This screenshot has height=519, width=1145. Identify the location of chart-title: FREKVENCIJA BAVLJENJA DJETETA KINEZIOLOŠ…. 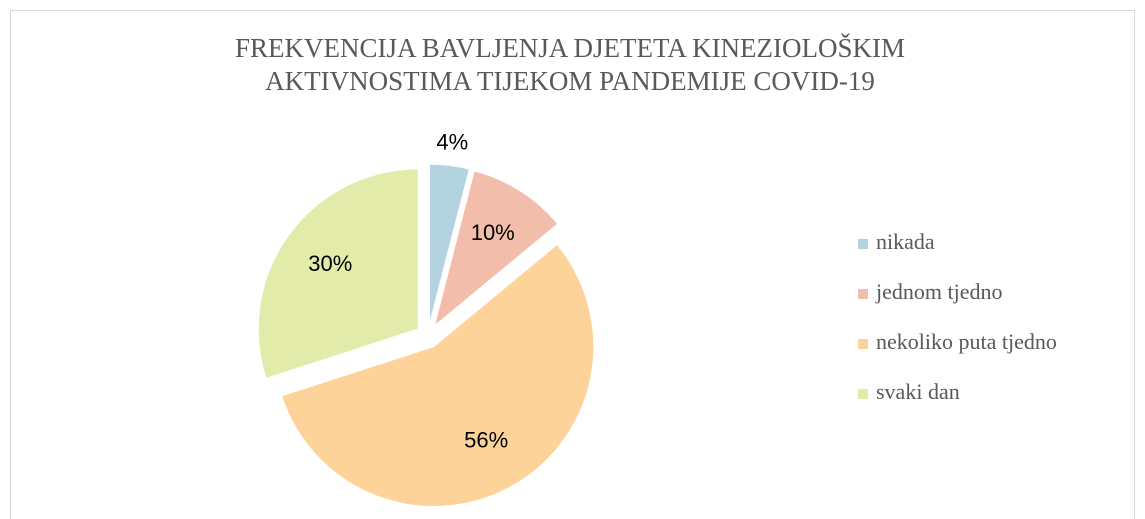
(570, 64).